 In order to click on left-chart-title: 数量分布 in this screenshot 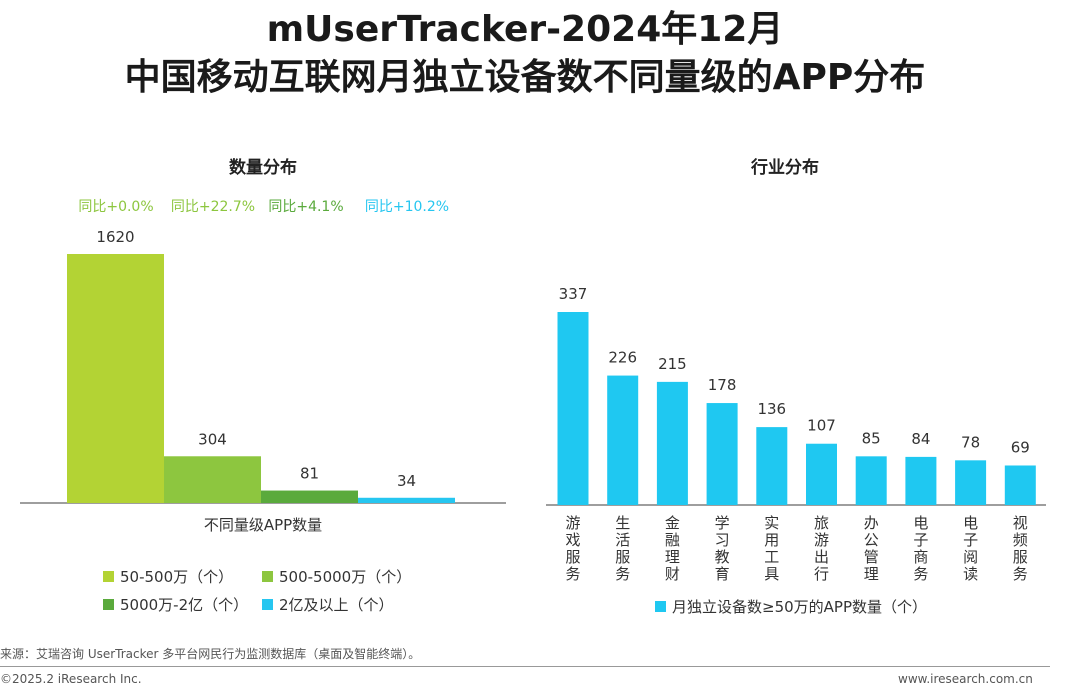, I will do `click(263, 167)`.